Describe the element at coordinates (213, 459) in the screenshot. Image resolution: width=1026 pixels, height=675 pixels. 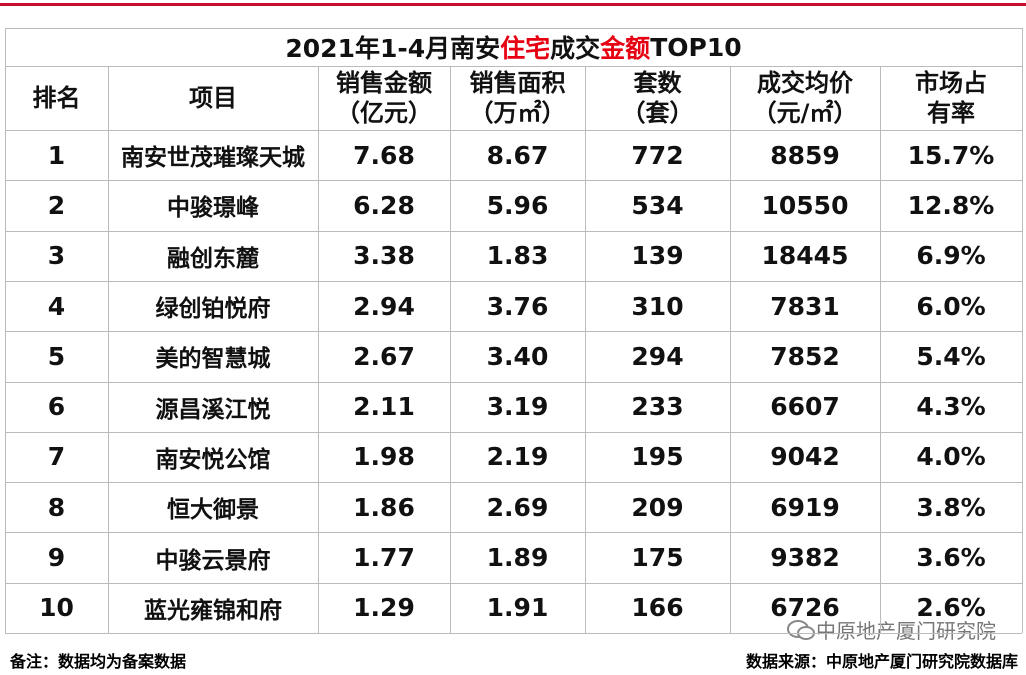
I see `project-cell: 南安悦公馆` at that location.